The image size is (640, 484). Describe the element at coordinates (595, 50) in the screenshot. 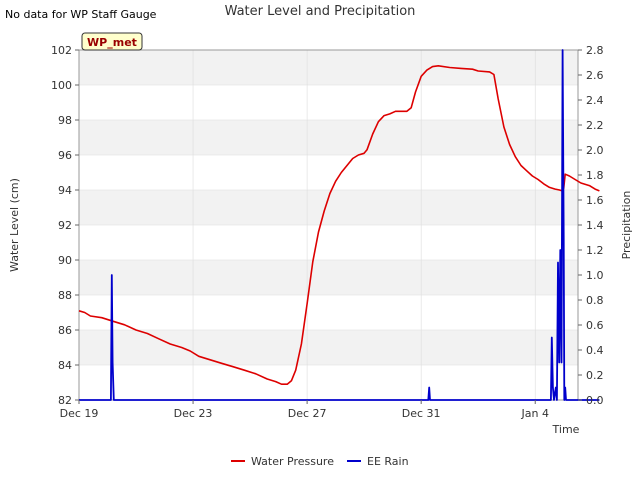

I see `y2-tick-label: 2.8` at that location.